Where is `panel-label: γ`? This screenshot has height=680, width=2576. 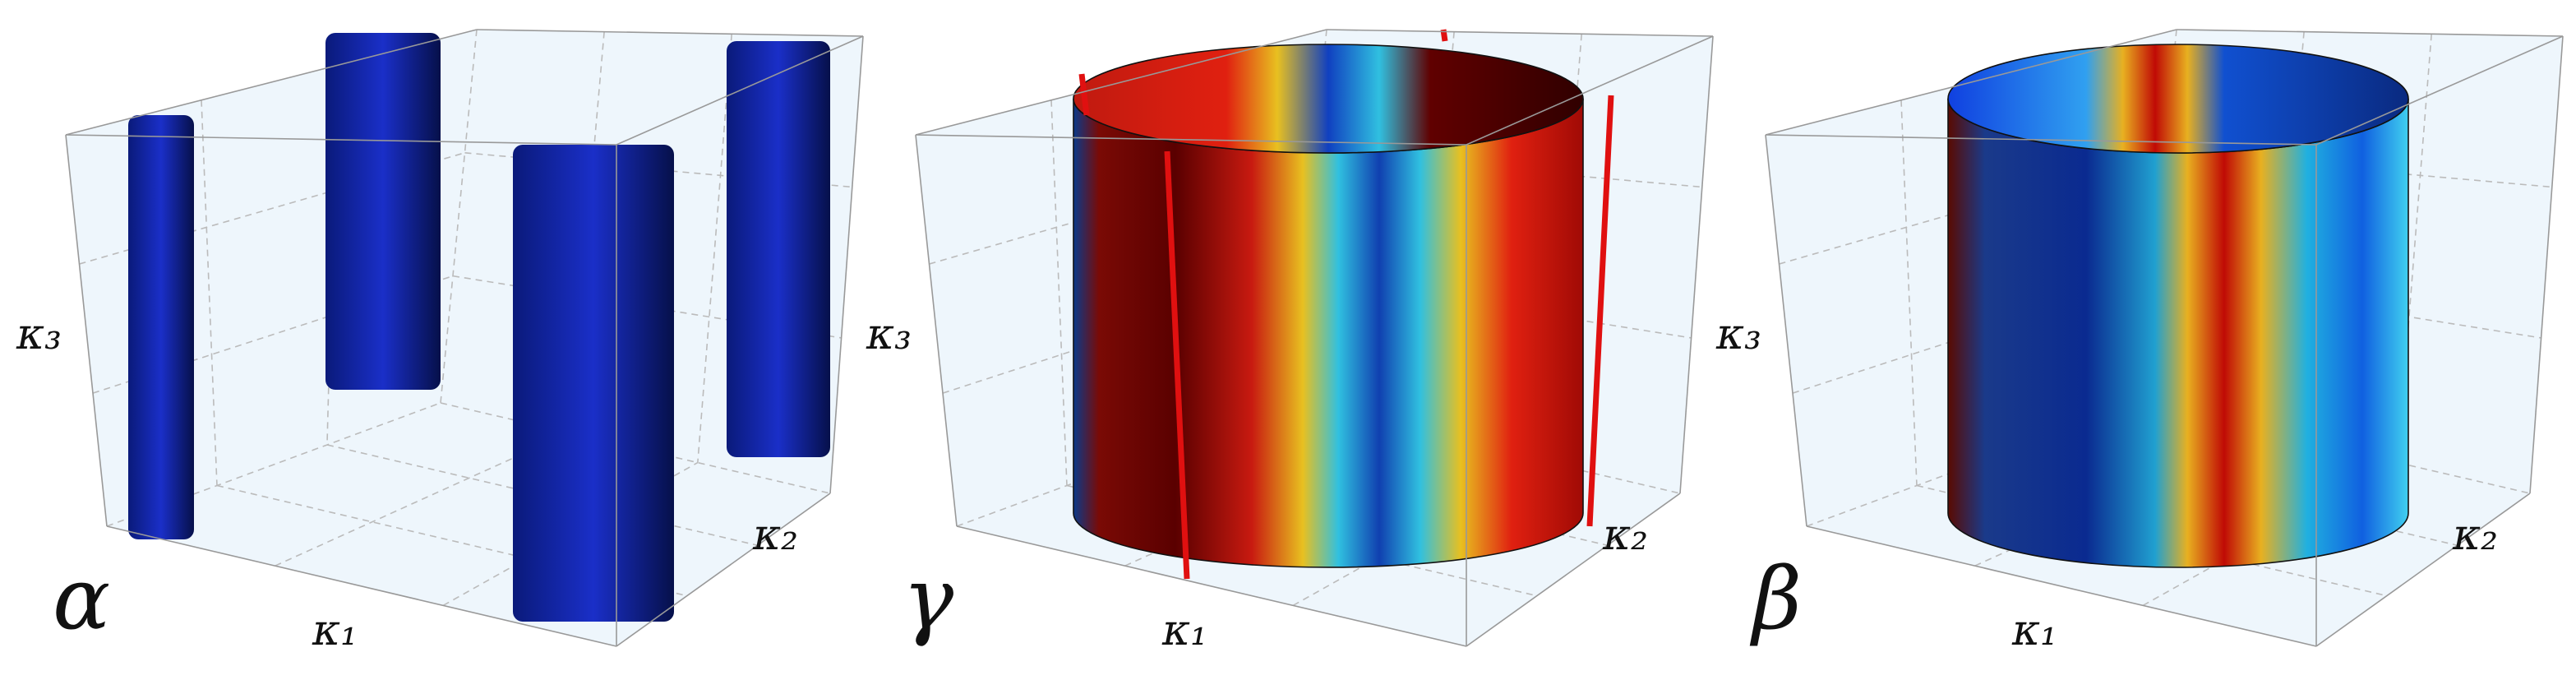
panel-label: γ is located at coordinates (928, 598).